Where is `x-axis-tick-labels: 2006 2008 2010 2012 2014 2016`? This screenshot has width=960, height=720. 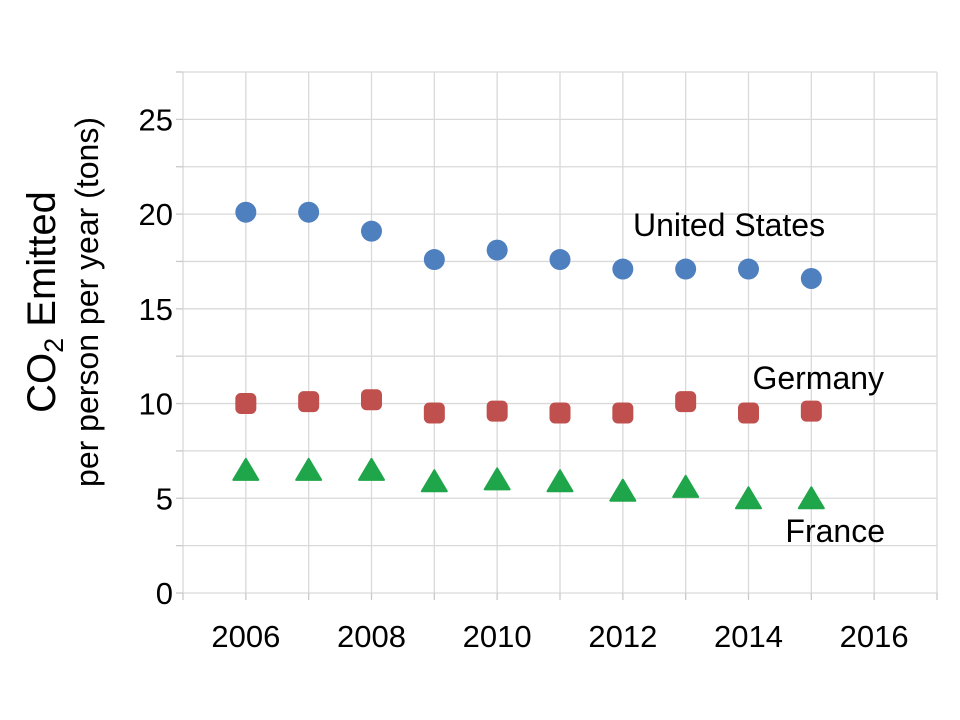 x-axis-tick-labels: 2006 2008 2010 2012 2014 2016 is located at coordinates (559, 636).